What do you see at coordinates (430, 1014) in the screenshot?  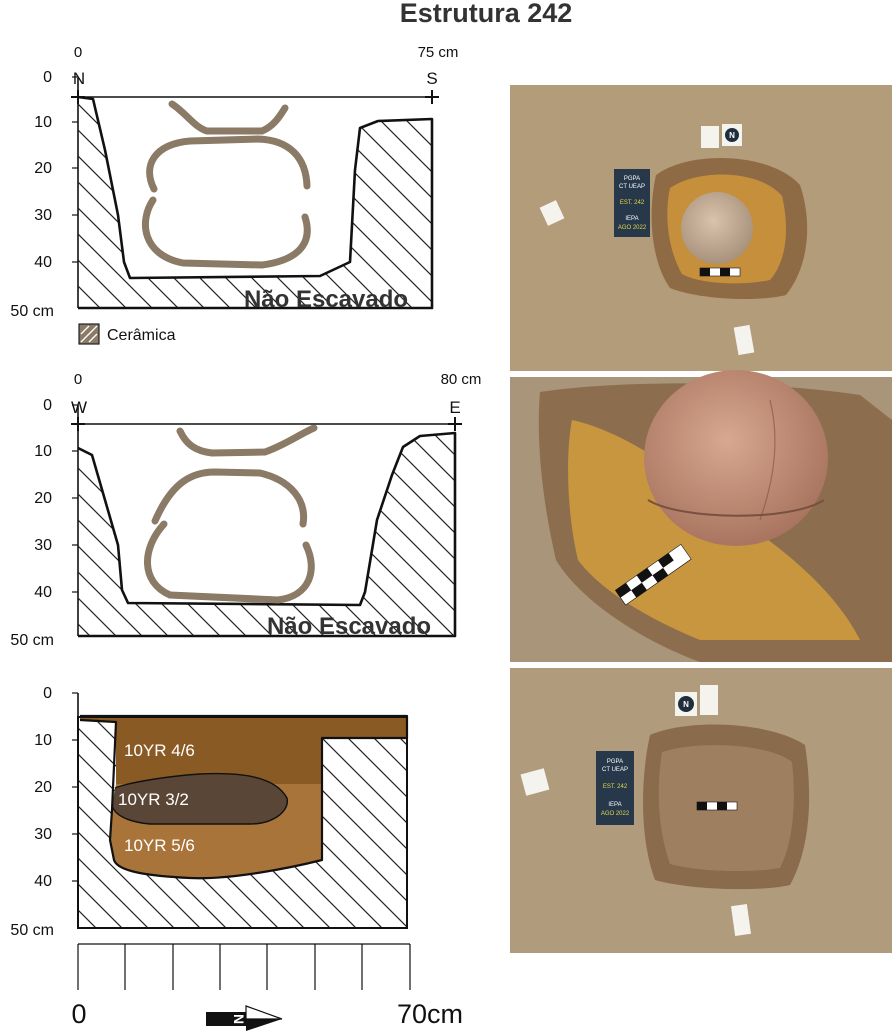 I see `scale-end-label: 70cm` at bounding box center [430, 1014].